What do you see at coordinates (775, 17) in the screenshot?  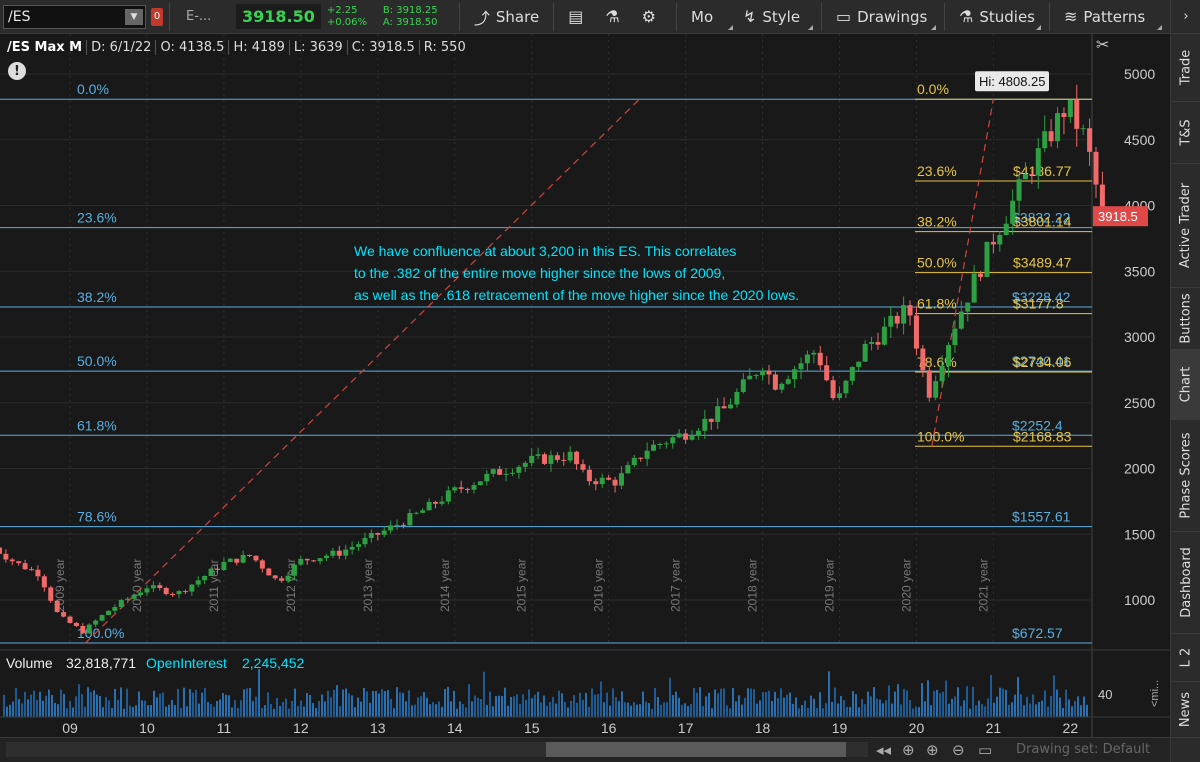 I see `style-button: ↯ Style` at bounding box center [775, 17].